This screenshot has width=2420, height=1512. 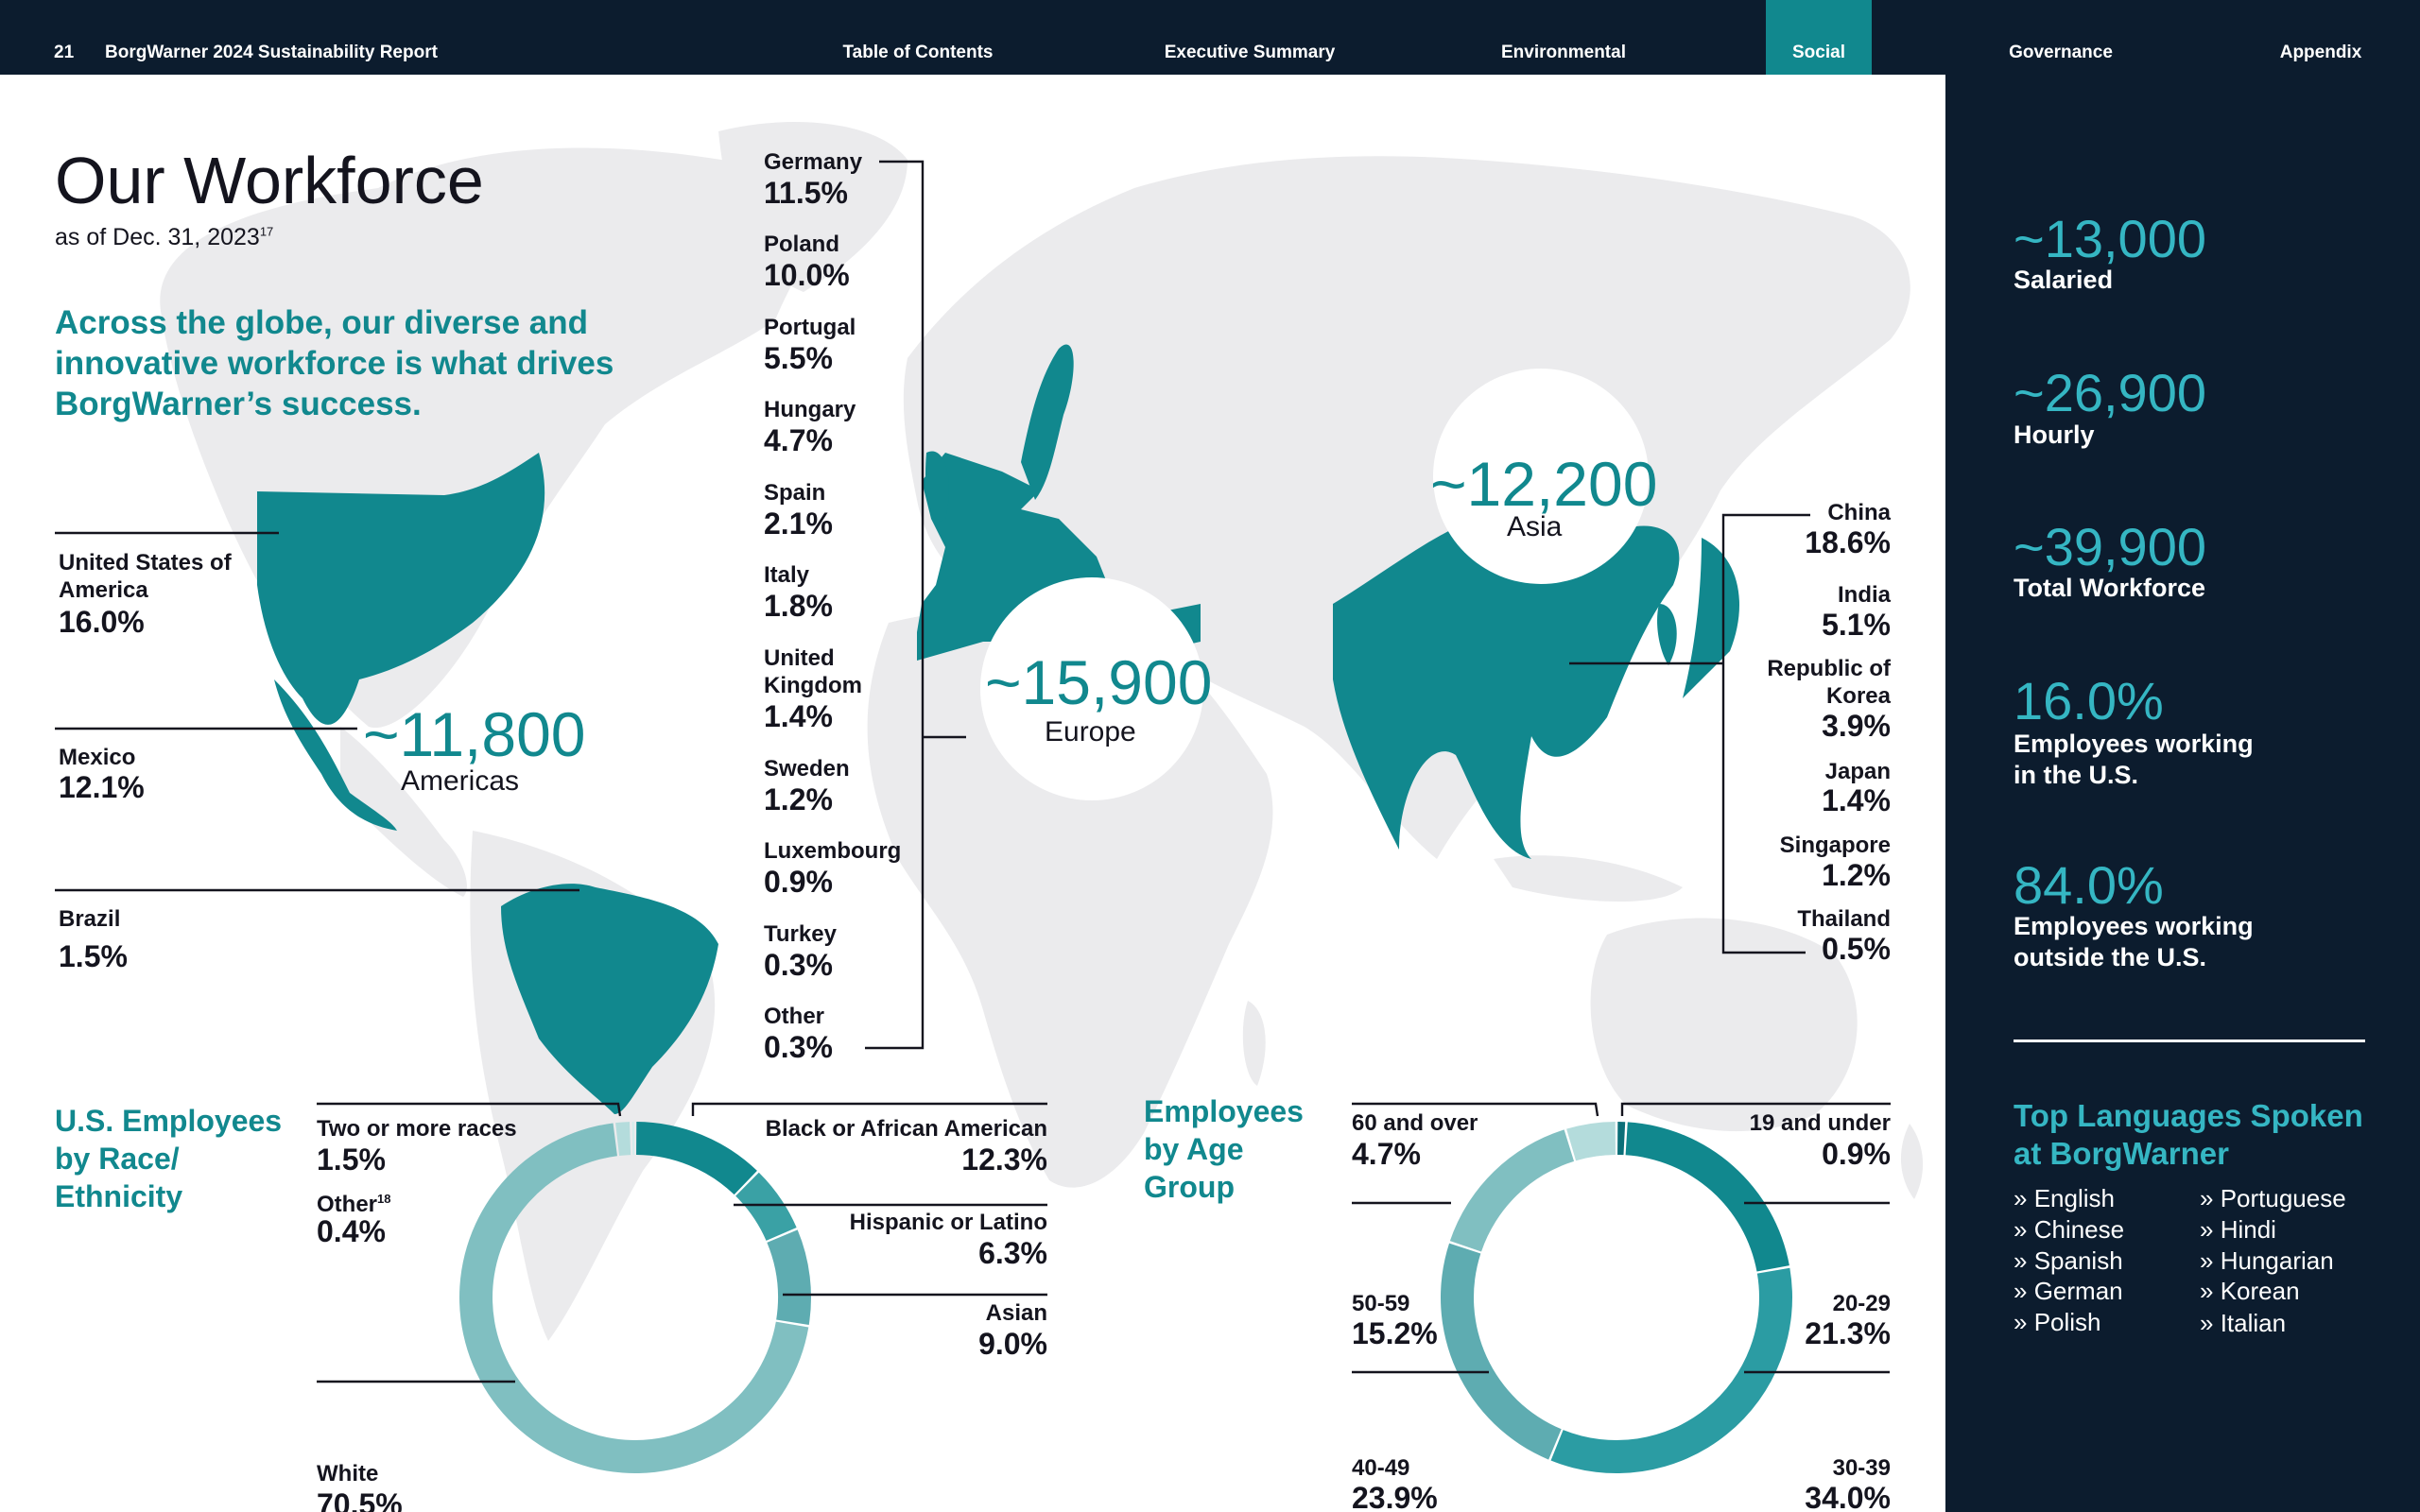 I want to click on age-value-19-and-under: 0.9%, so click(x=1857, y=1154).